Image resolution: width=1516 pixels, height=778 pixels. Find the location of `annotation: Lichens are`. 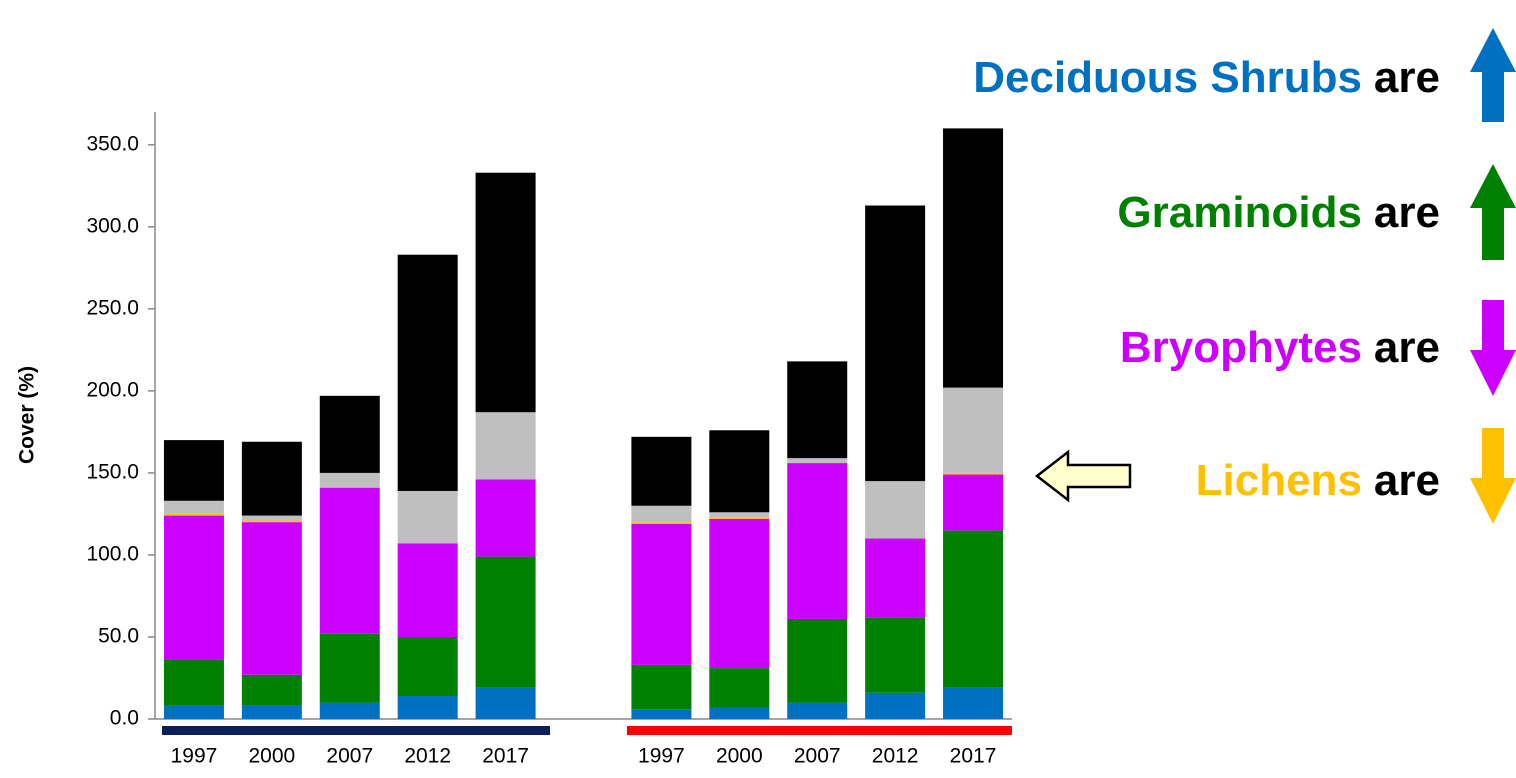

annotation: Lichens are is located at coordinates (1318, 480).